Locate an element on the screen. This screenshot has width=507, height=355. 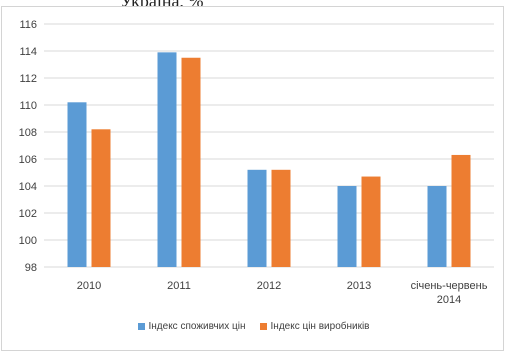
y-tick-label-102: 102 is located at coordinates (28, 214).